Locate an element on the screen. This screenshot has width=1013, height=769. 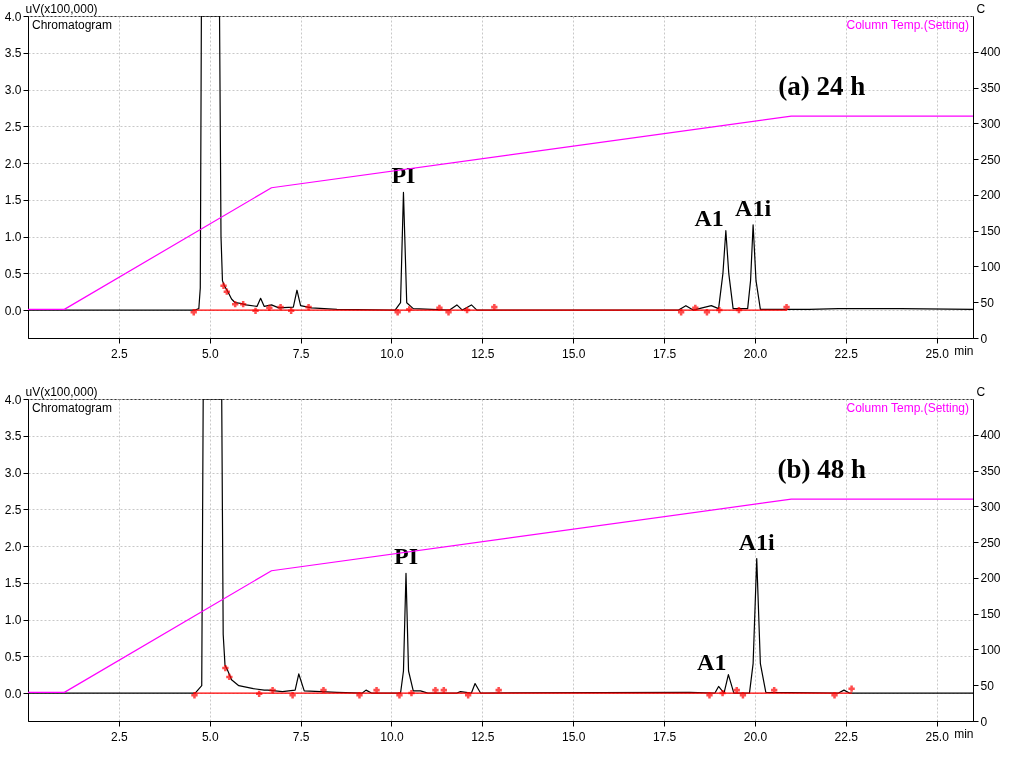
annotation: (b) 48 h is located at coordinates (822, 468).